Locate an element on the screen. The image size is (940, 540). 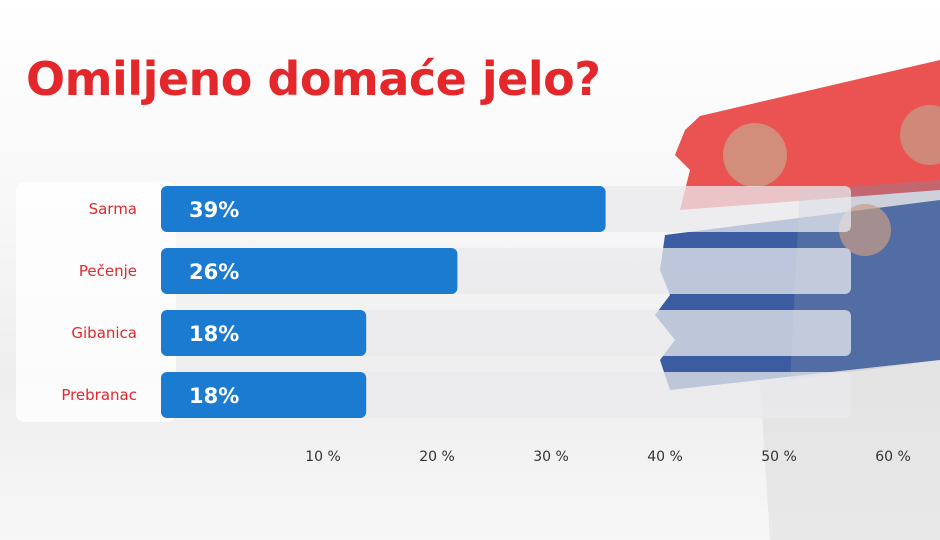
value-label-0: 39% is located at coordinates (214, 210).